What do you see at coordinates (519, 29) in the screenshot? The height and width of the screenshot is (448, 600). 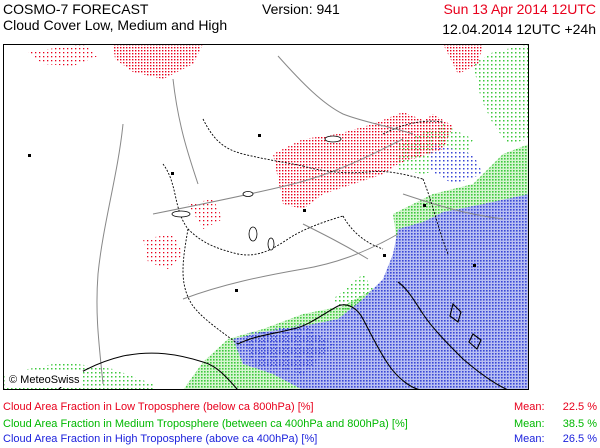 I see `forecast-run: 12.04.2014 12UTC +24h` at bounding box center [519, 29].